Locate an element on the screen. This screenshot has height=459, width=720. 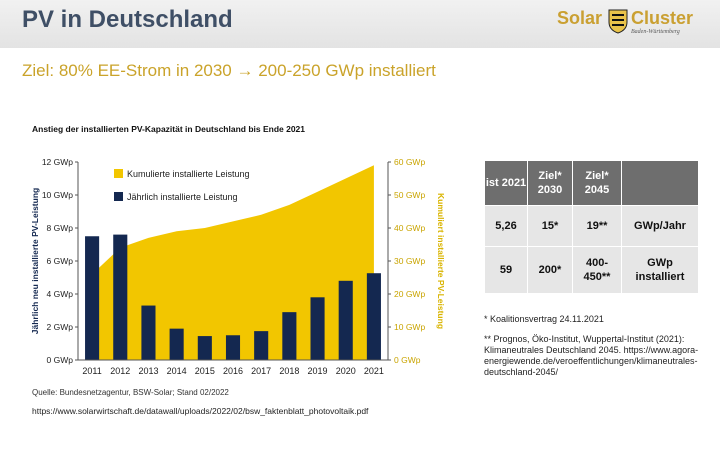
x-tick-label: 2015 is located at coordinates (205, 371).